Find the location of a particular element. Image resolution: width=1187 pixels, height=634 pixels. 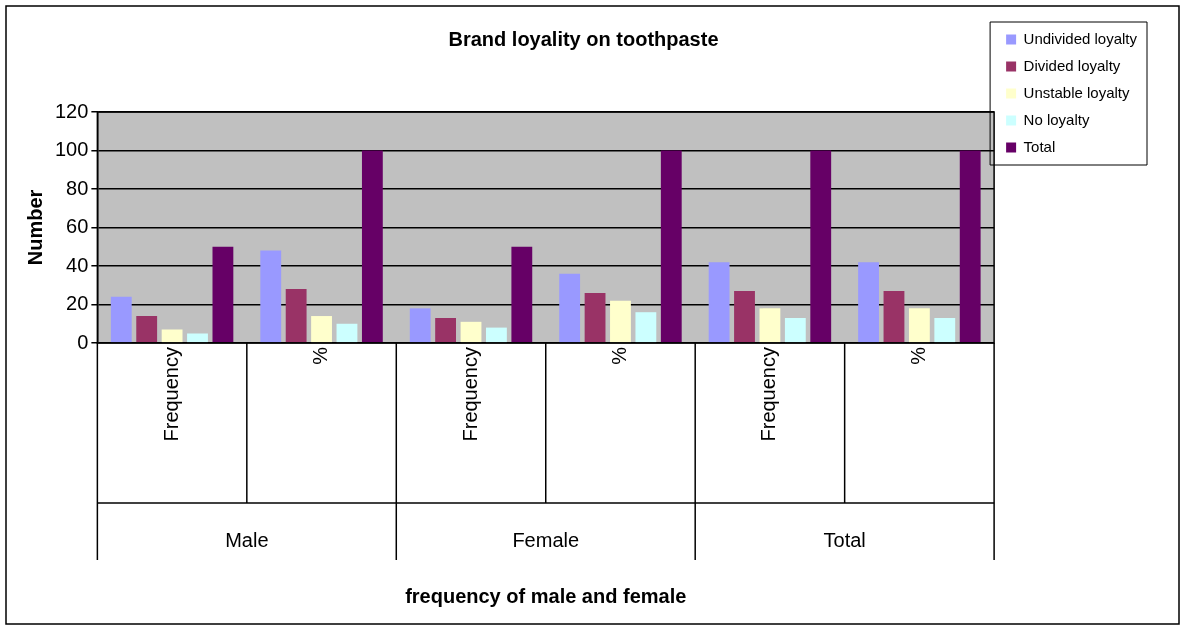

y-tick-label: 60 is located at coordinates (77, 226).